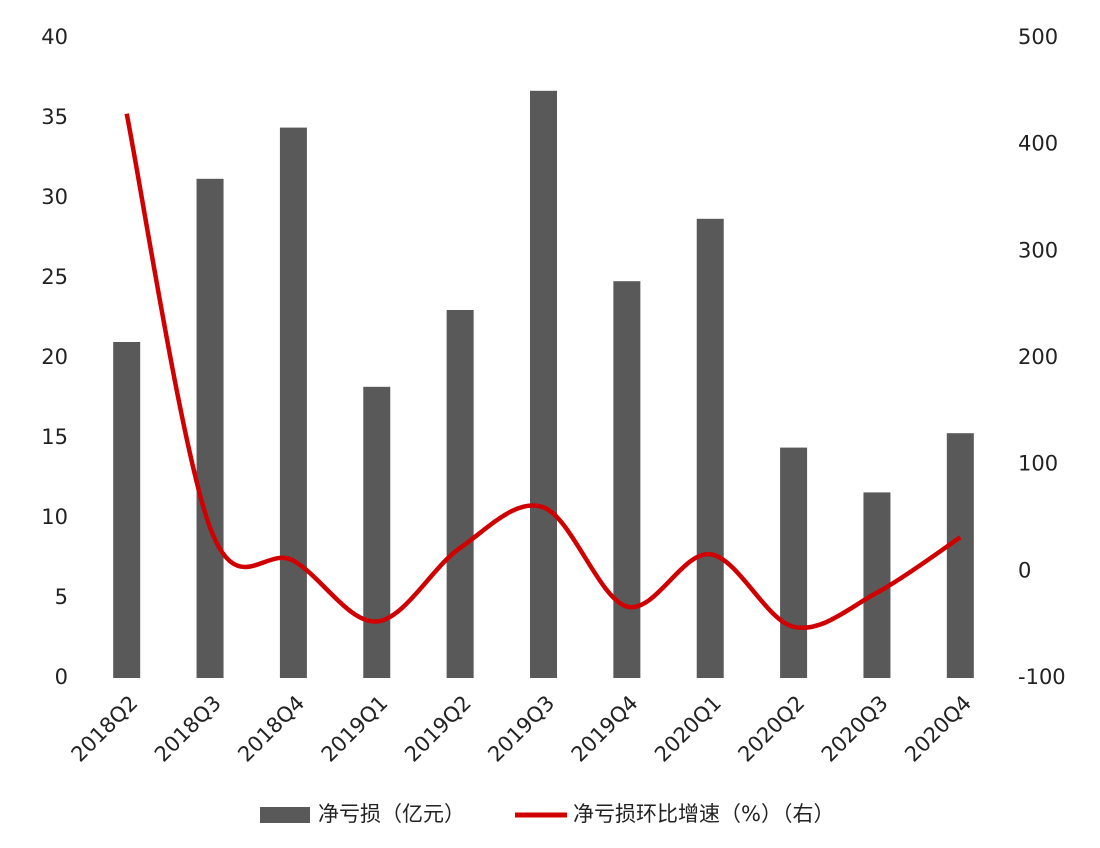 The height and width of the screenshot is (848, 1100). I want to click on y-tick-label: 5, so click(61, 597).